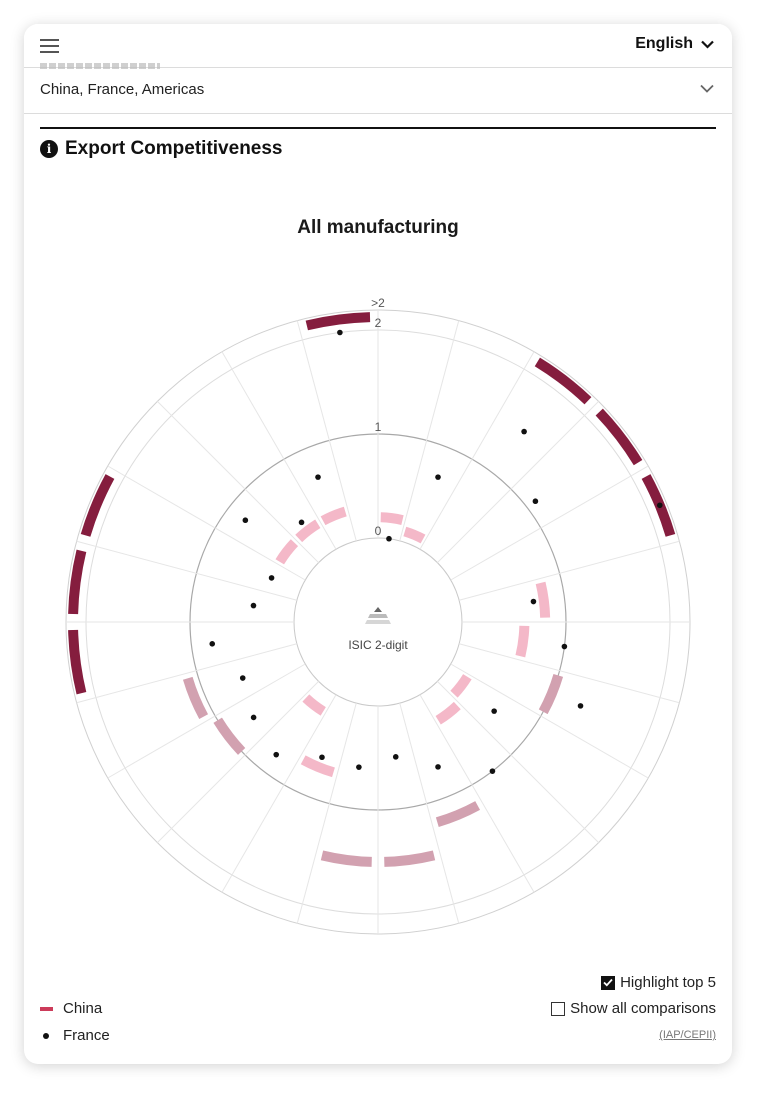 This screenshot has height=1104, width=772. What do you see at coordinates (174, 148) in the screenshot?
I see `section-title: Export Competitiveness` at bounding box center [174, 148].